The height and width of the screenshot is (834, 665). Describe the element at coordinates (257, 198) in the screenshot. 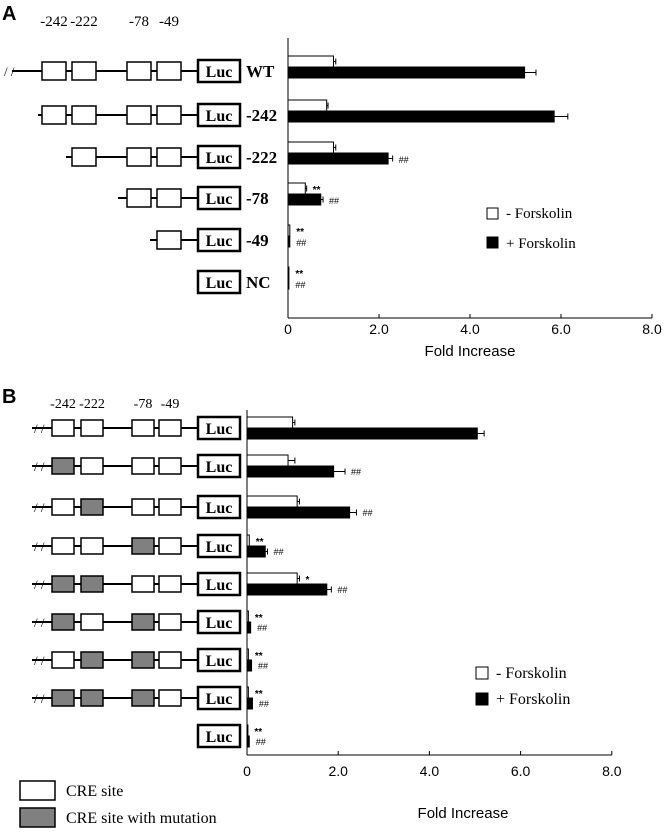

I see `construct-label: -78` at that location.